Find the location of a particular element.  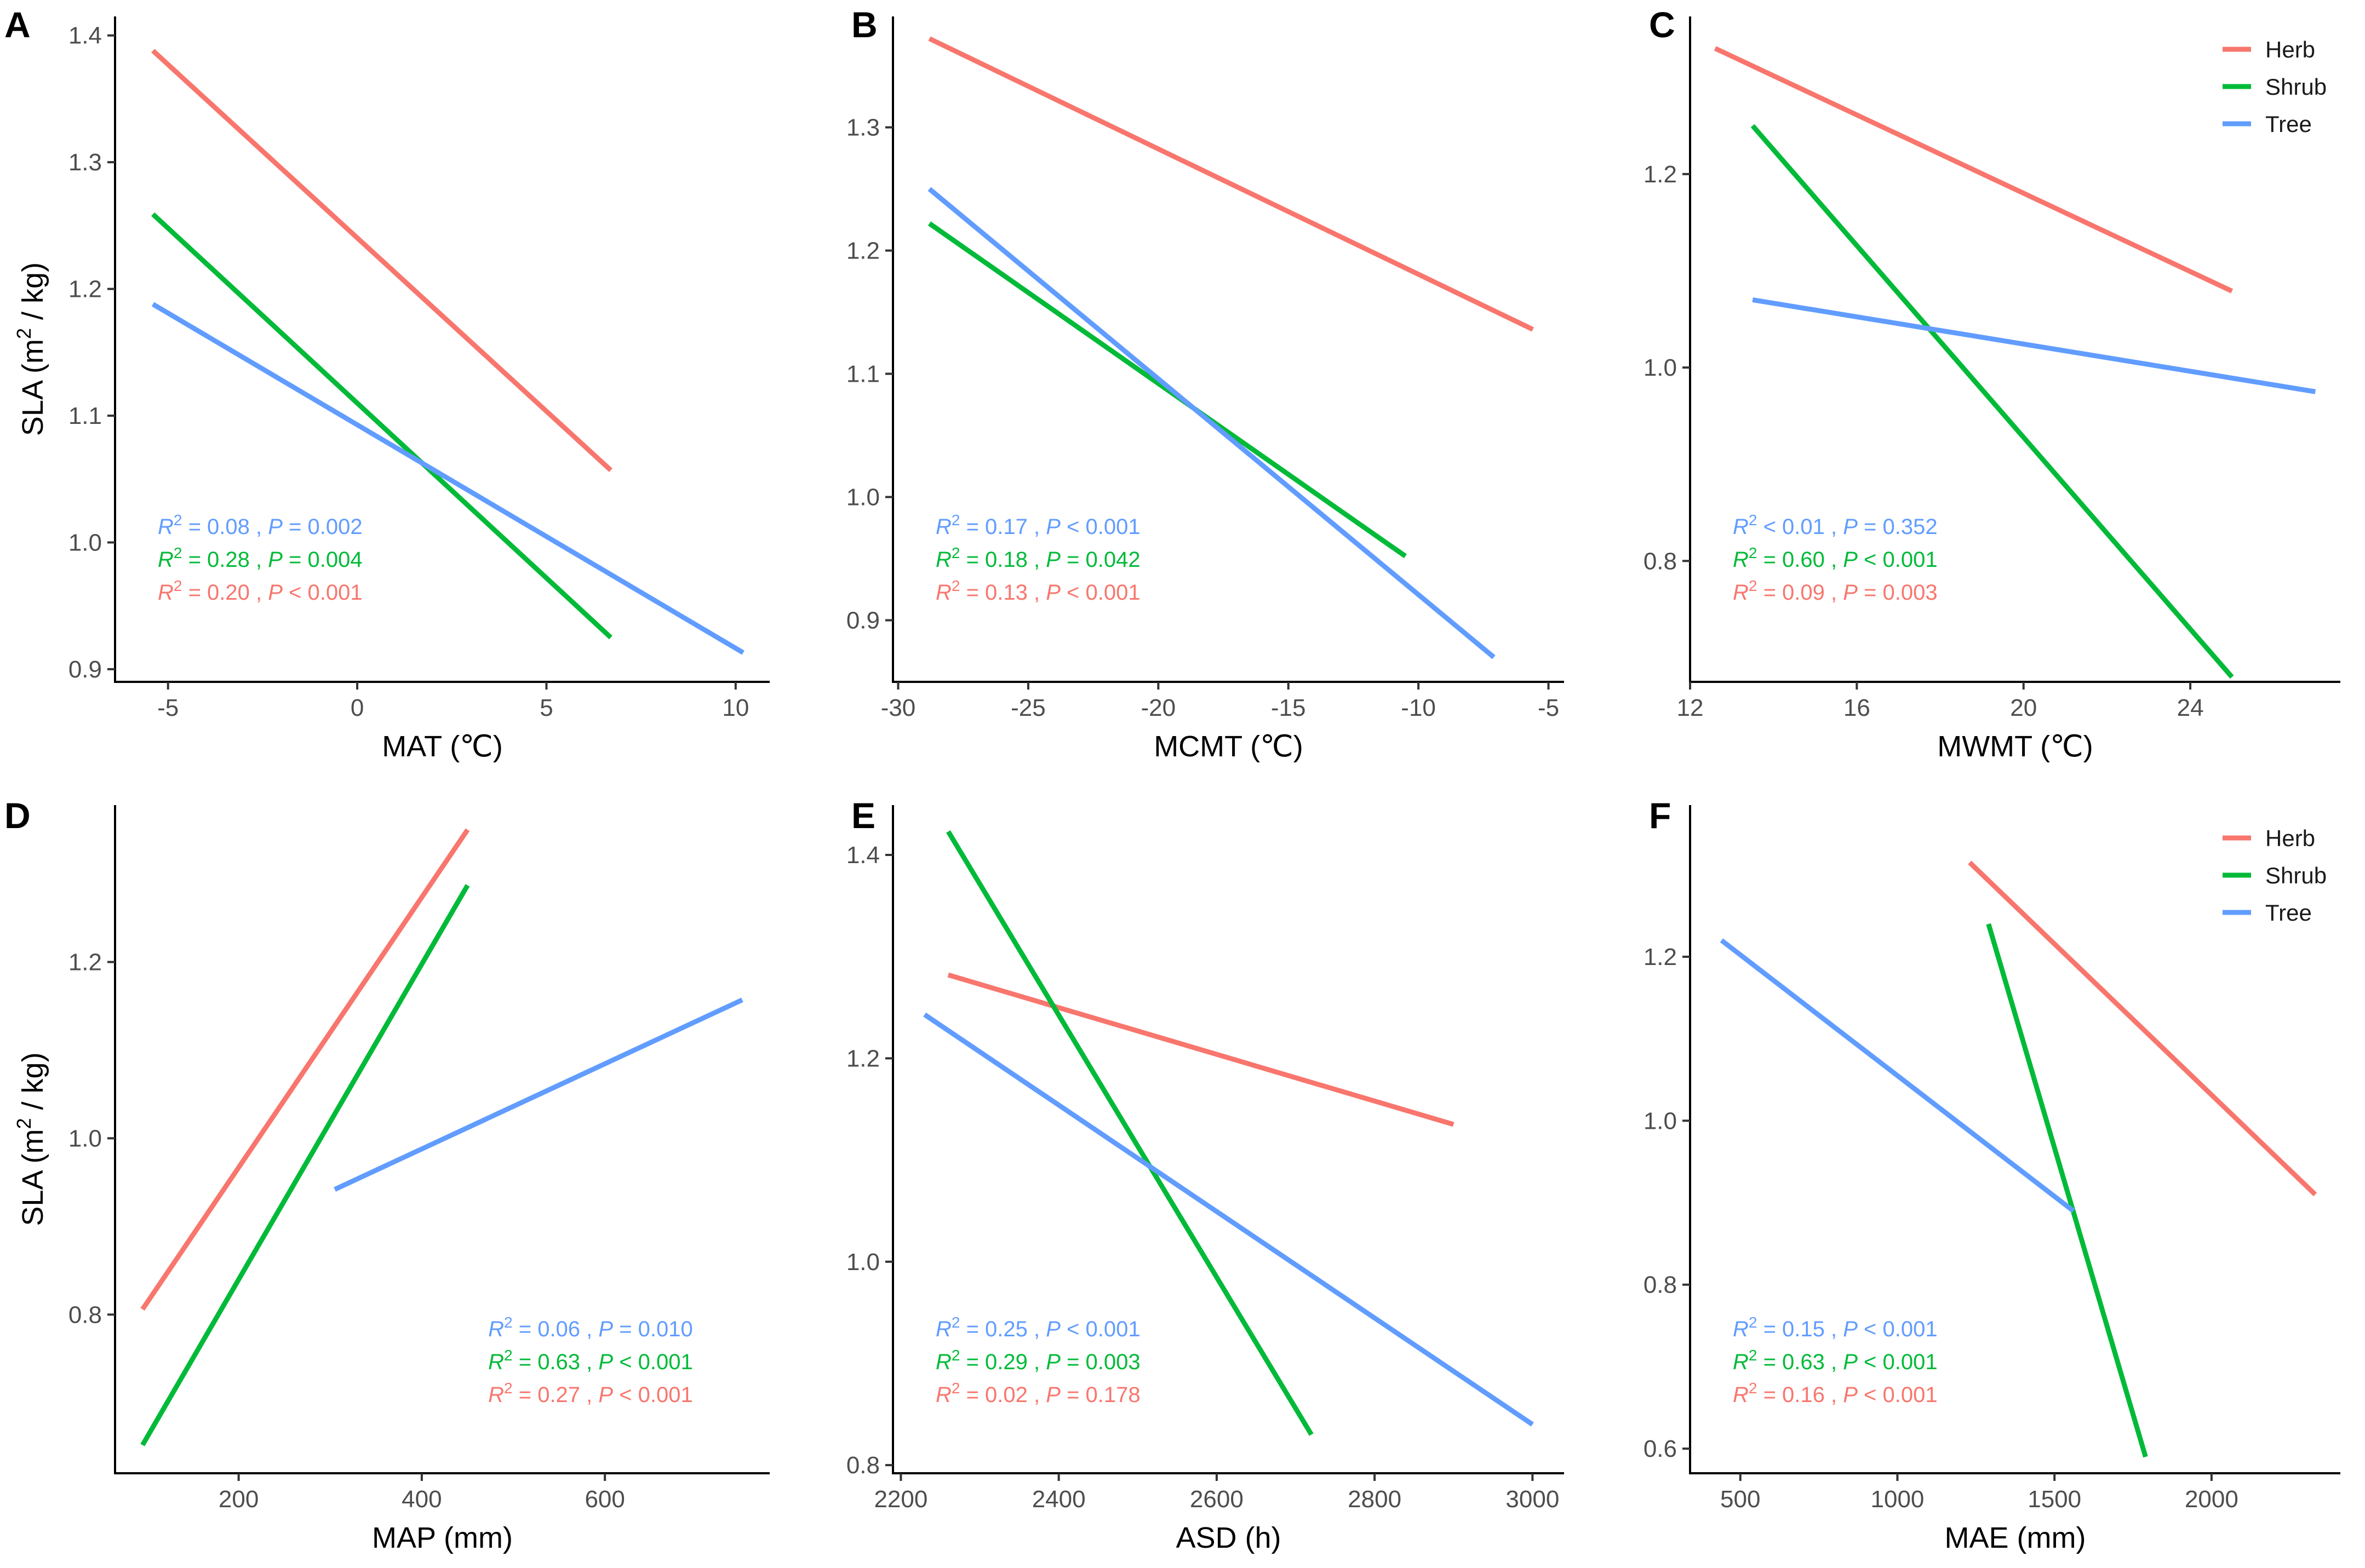

x-tick-label: -30 is located at coordinates (898, 707).